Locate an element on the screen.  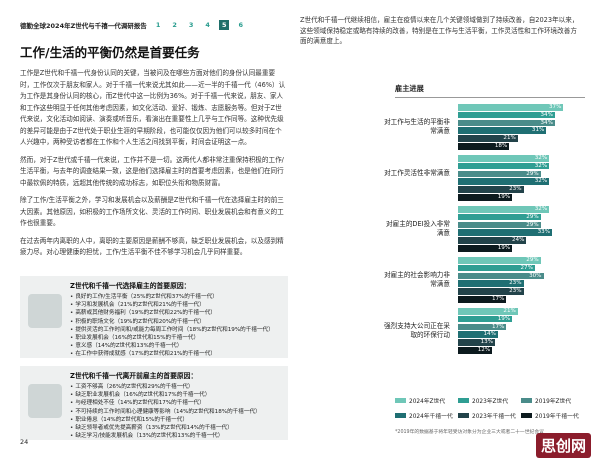
legend-label: 2023年千禧一代 is located at coordinates (494, 417).